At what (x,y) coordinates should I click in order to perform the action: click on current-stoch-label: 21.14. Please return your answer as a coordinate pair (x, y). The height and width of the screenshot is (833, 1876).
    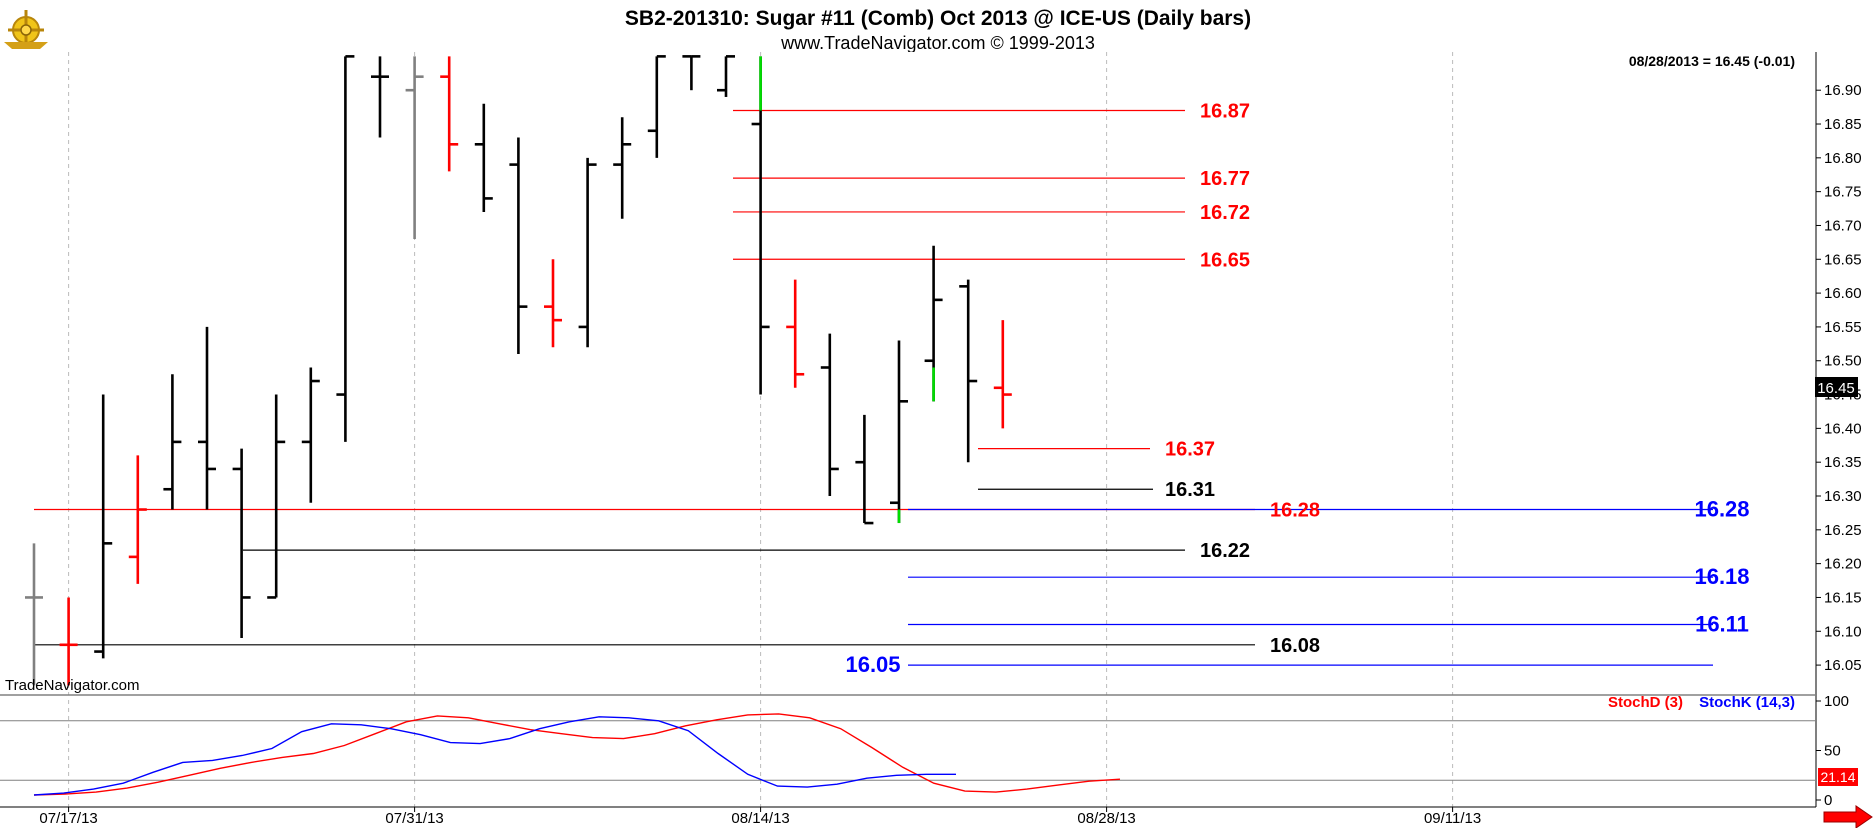
    Looking at the image, I should click on (1837, 777).